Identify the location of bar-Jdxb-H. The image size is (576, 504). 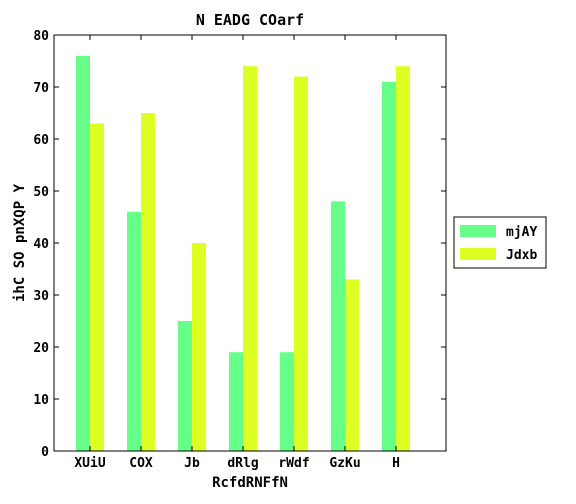
(403, 258).